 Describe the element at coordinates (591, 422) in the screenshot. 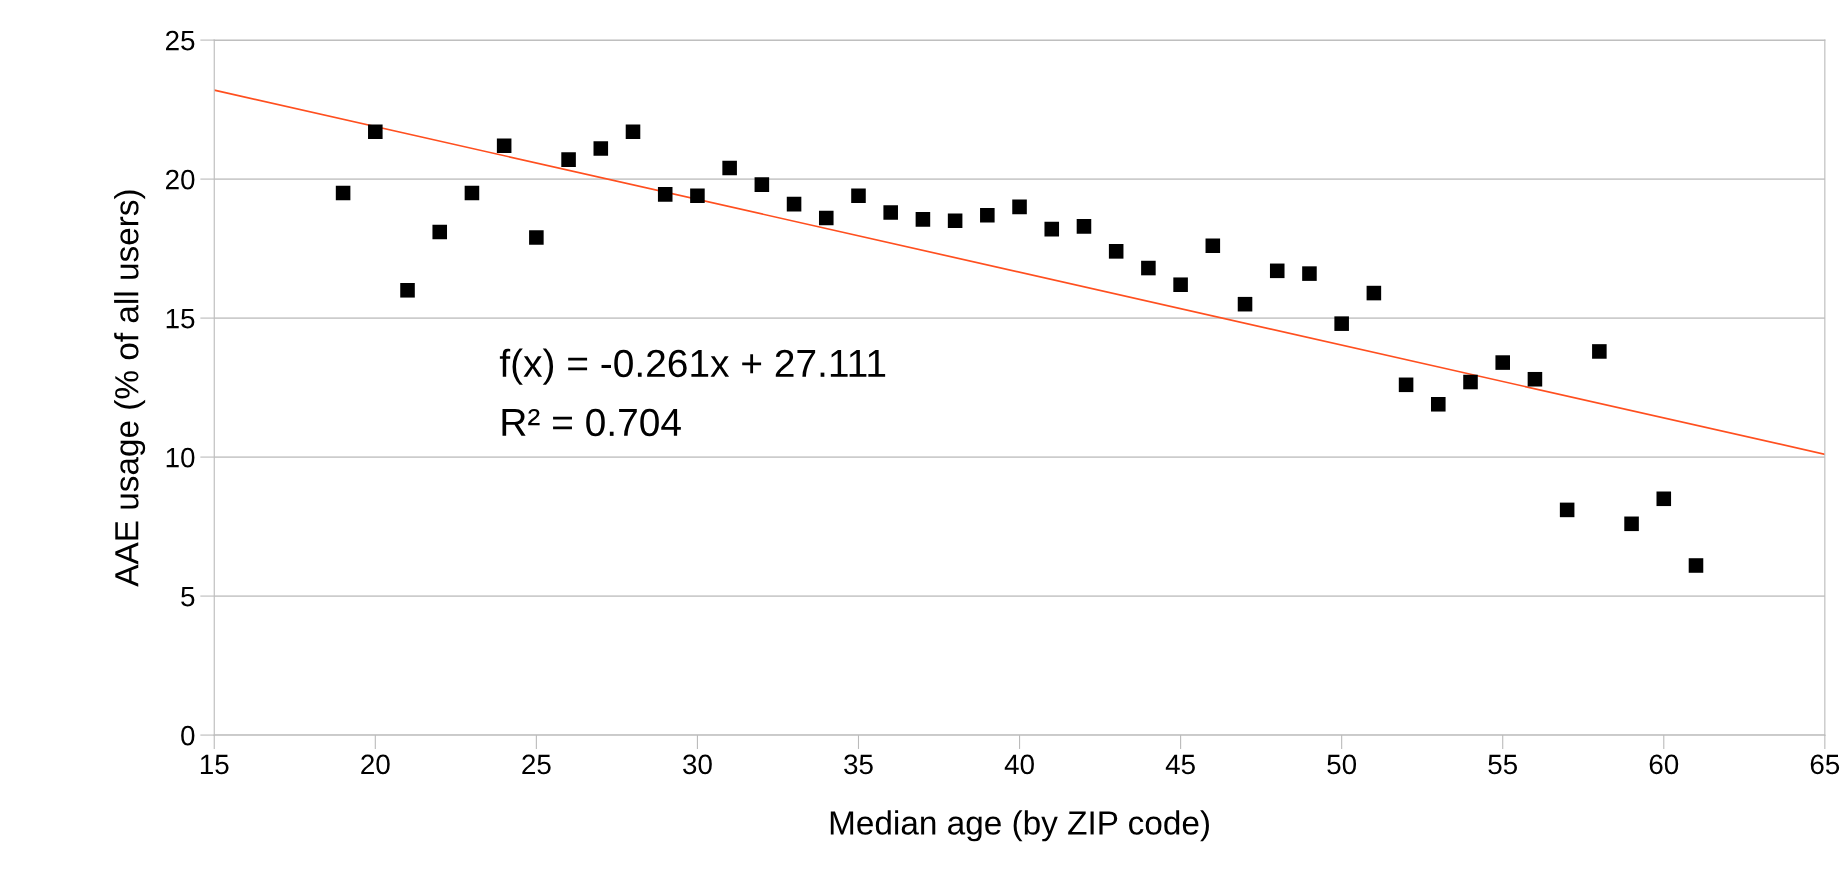

I see `annotation: R² = 0.704` at that location.